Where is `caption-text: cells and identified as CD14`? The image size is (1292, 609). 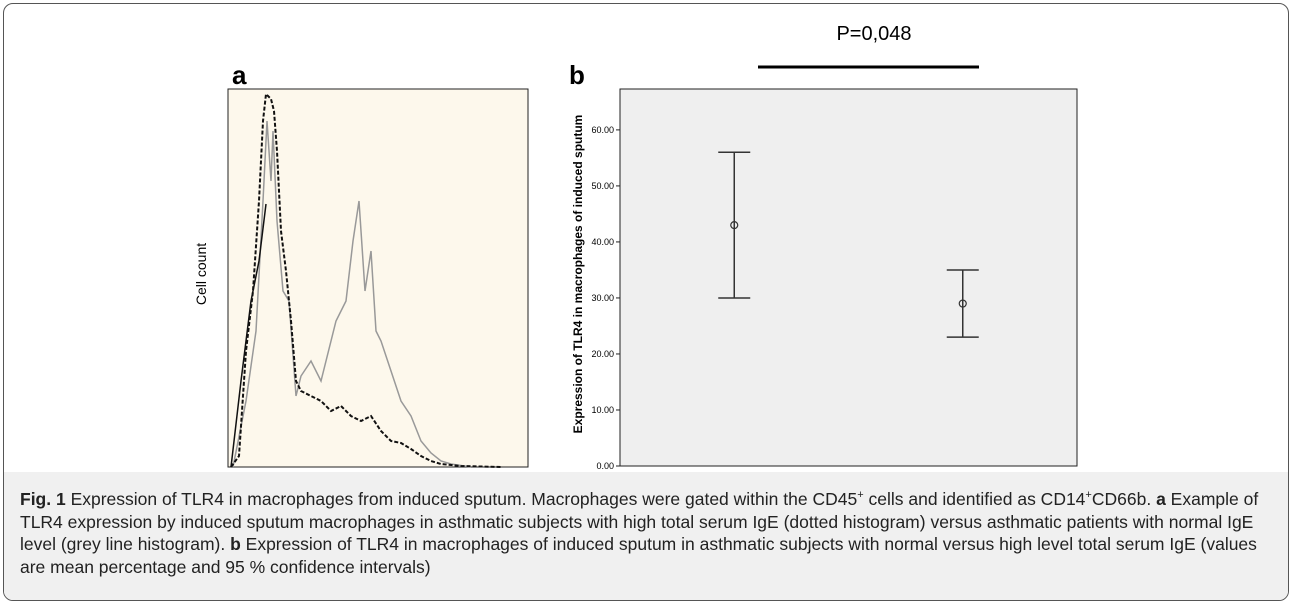
caption-text: cells and identified as CD14 is located at coordinates (974, 499).